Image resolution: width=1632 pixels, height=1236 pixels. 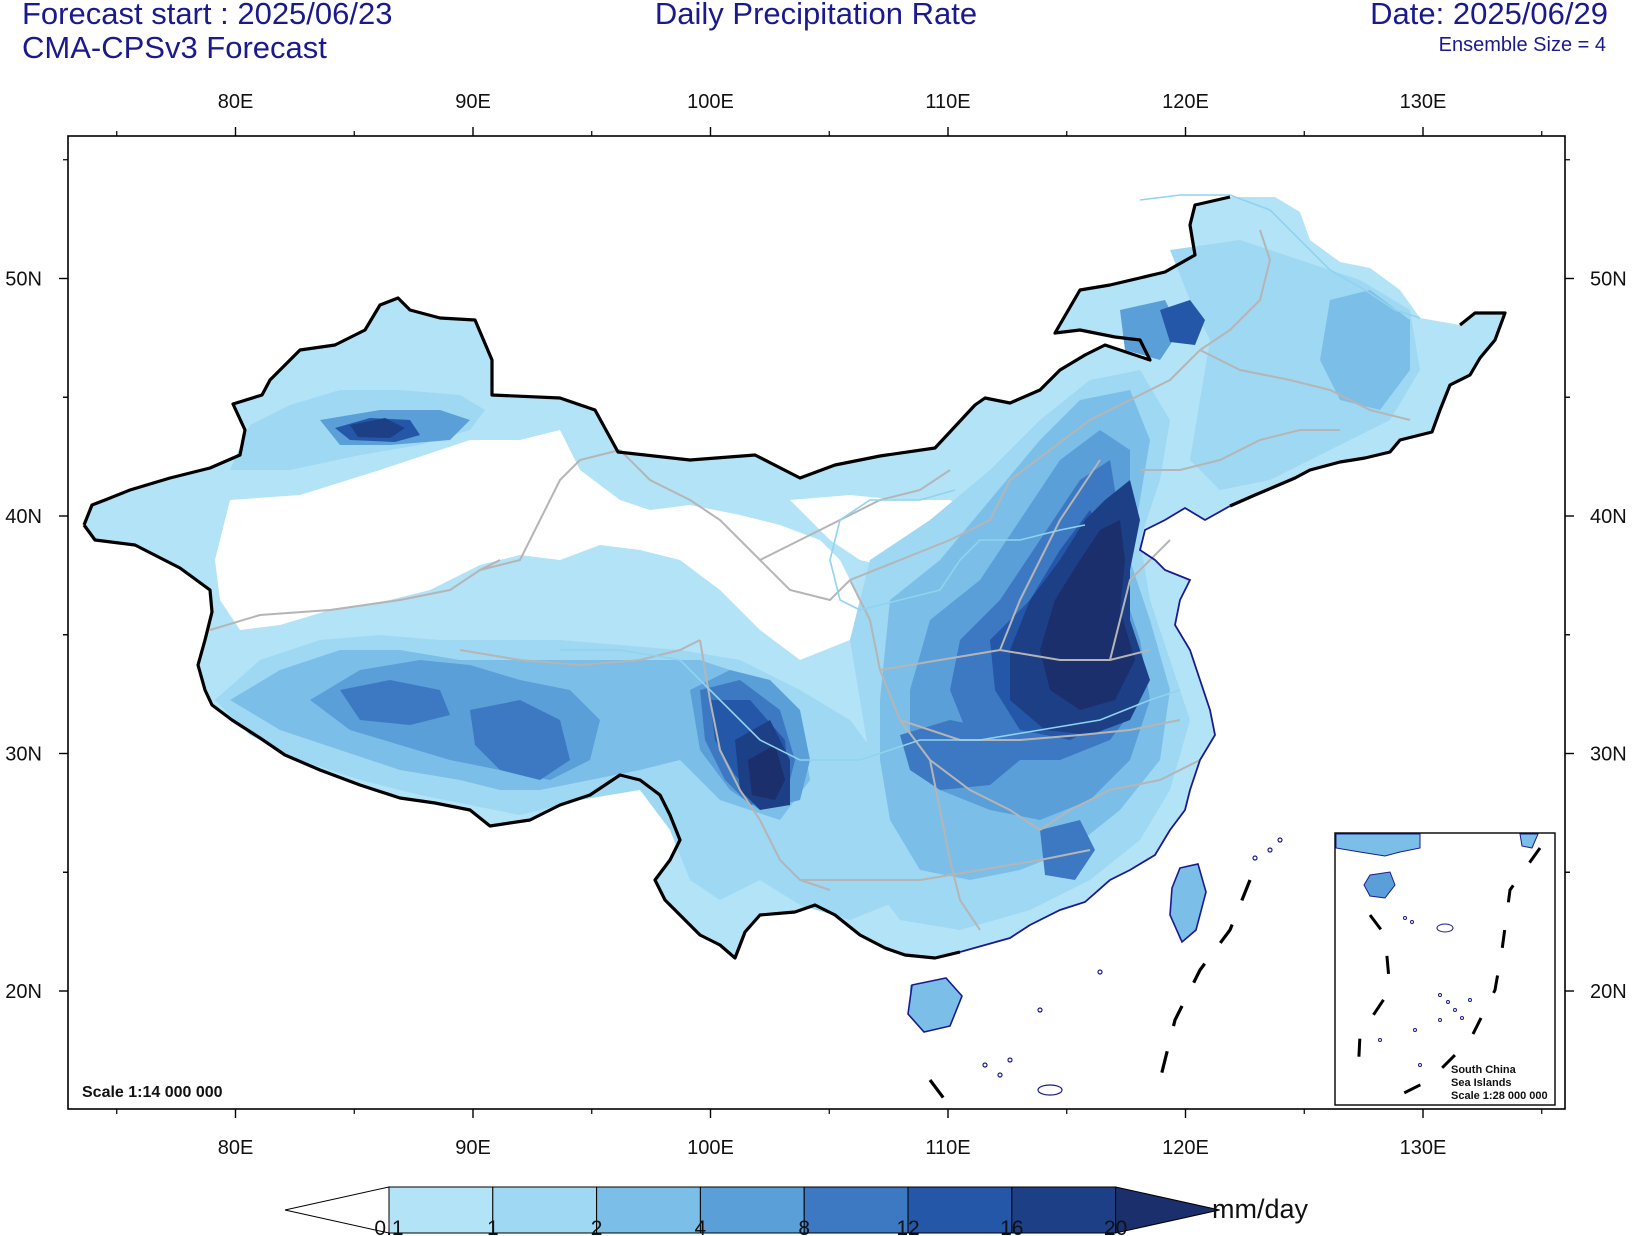 I want to click on lat-label-right: 30N, so click(x=1608, y=755).